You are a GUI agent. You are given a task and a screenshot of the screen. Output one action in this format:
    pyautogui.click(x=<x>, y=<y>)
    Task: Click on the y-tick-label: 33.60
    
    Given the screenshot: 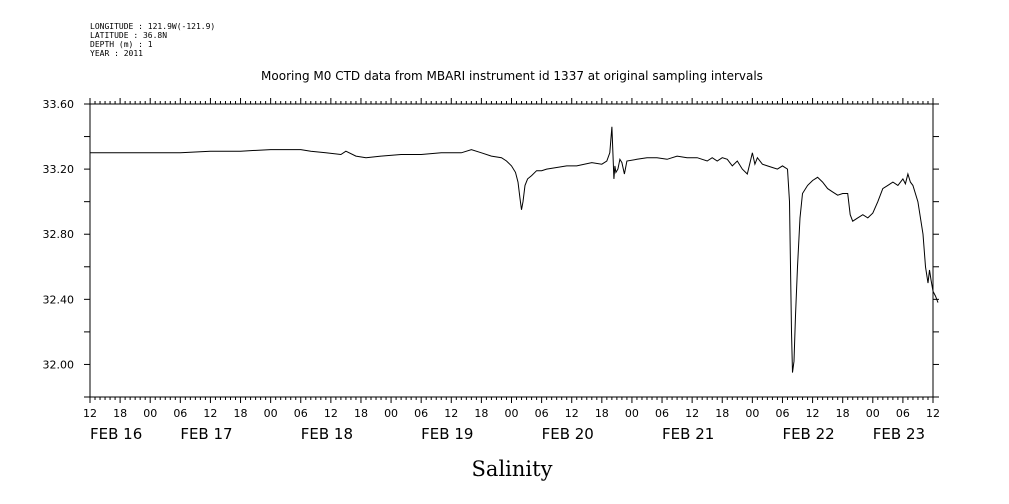 What is the action you would take?
    pyautogui.click(x=59, y=104)
    